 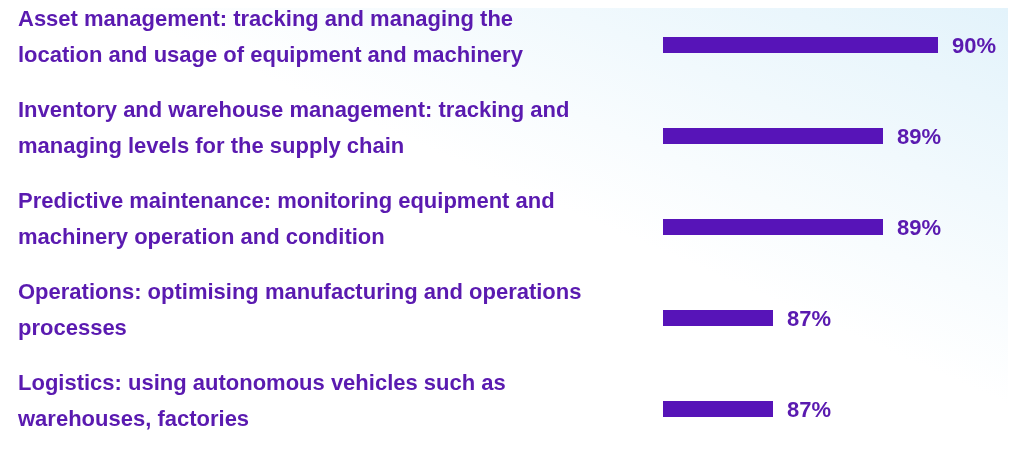 What do you see at coordinates (300, 309) in the screenshot?
I see `y-tick-label: Operations: optimising manufacturing and operations processes` at bounding box center [300, 309].